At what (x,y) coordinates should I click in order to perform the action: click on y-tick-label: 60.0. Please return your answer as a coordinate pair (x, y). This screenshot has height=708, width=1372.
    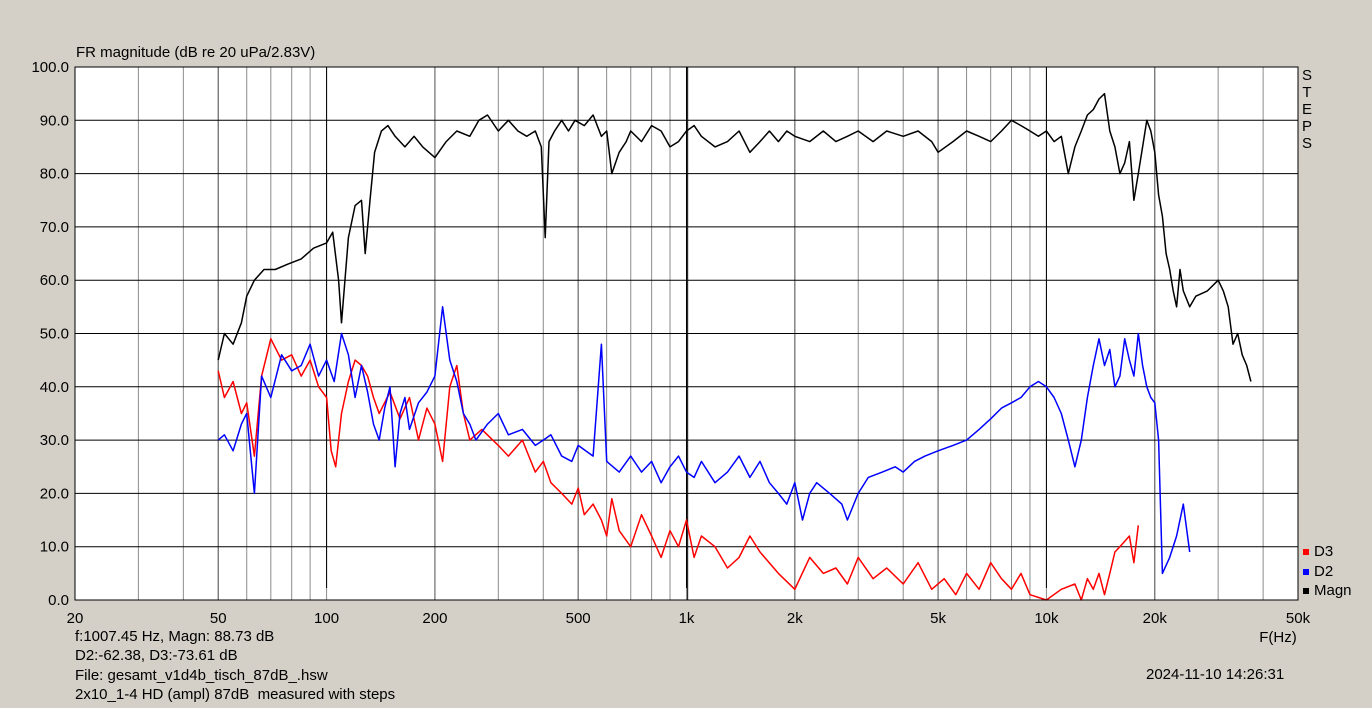
    Looking at the image, I should click on (54, 280).